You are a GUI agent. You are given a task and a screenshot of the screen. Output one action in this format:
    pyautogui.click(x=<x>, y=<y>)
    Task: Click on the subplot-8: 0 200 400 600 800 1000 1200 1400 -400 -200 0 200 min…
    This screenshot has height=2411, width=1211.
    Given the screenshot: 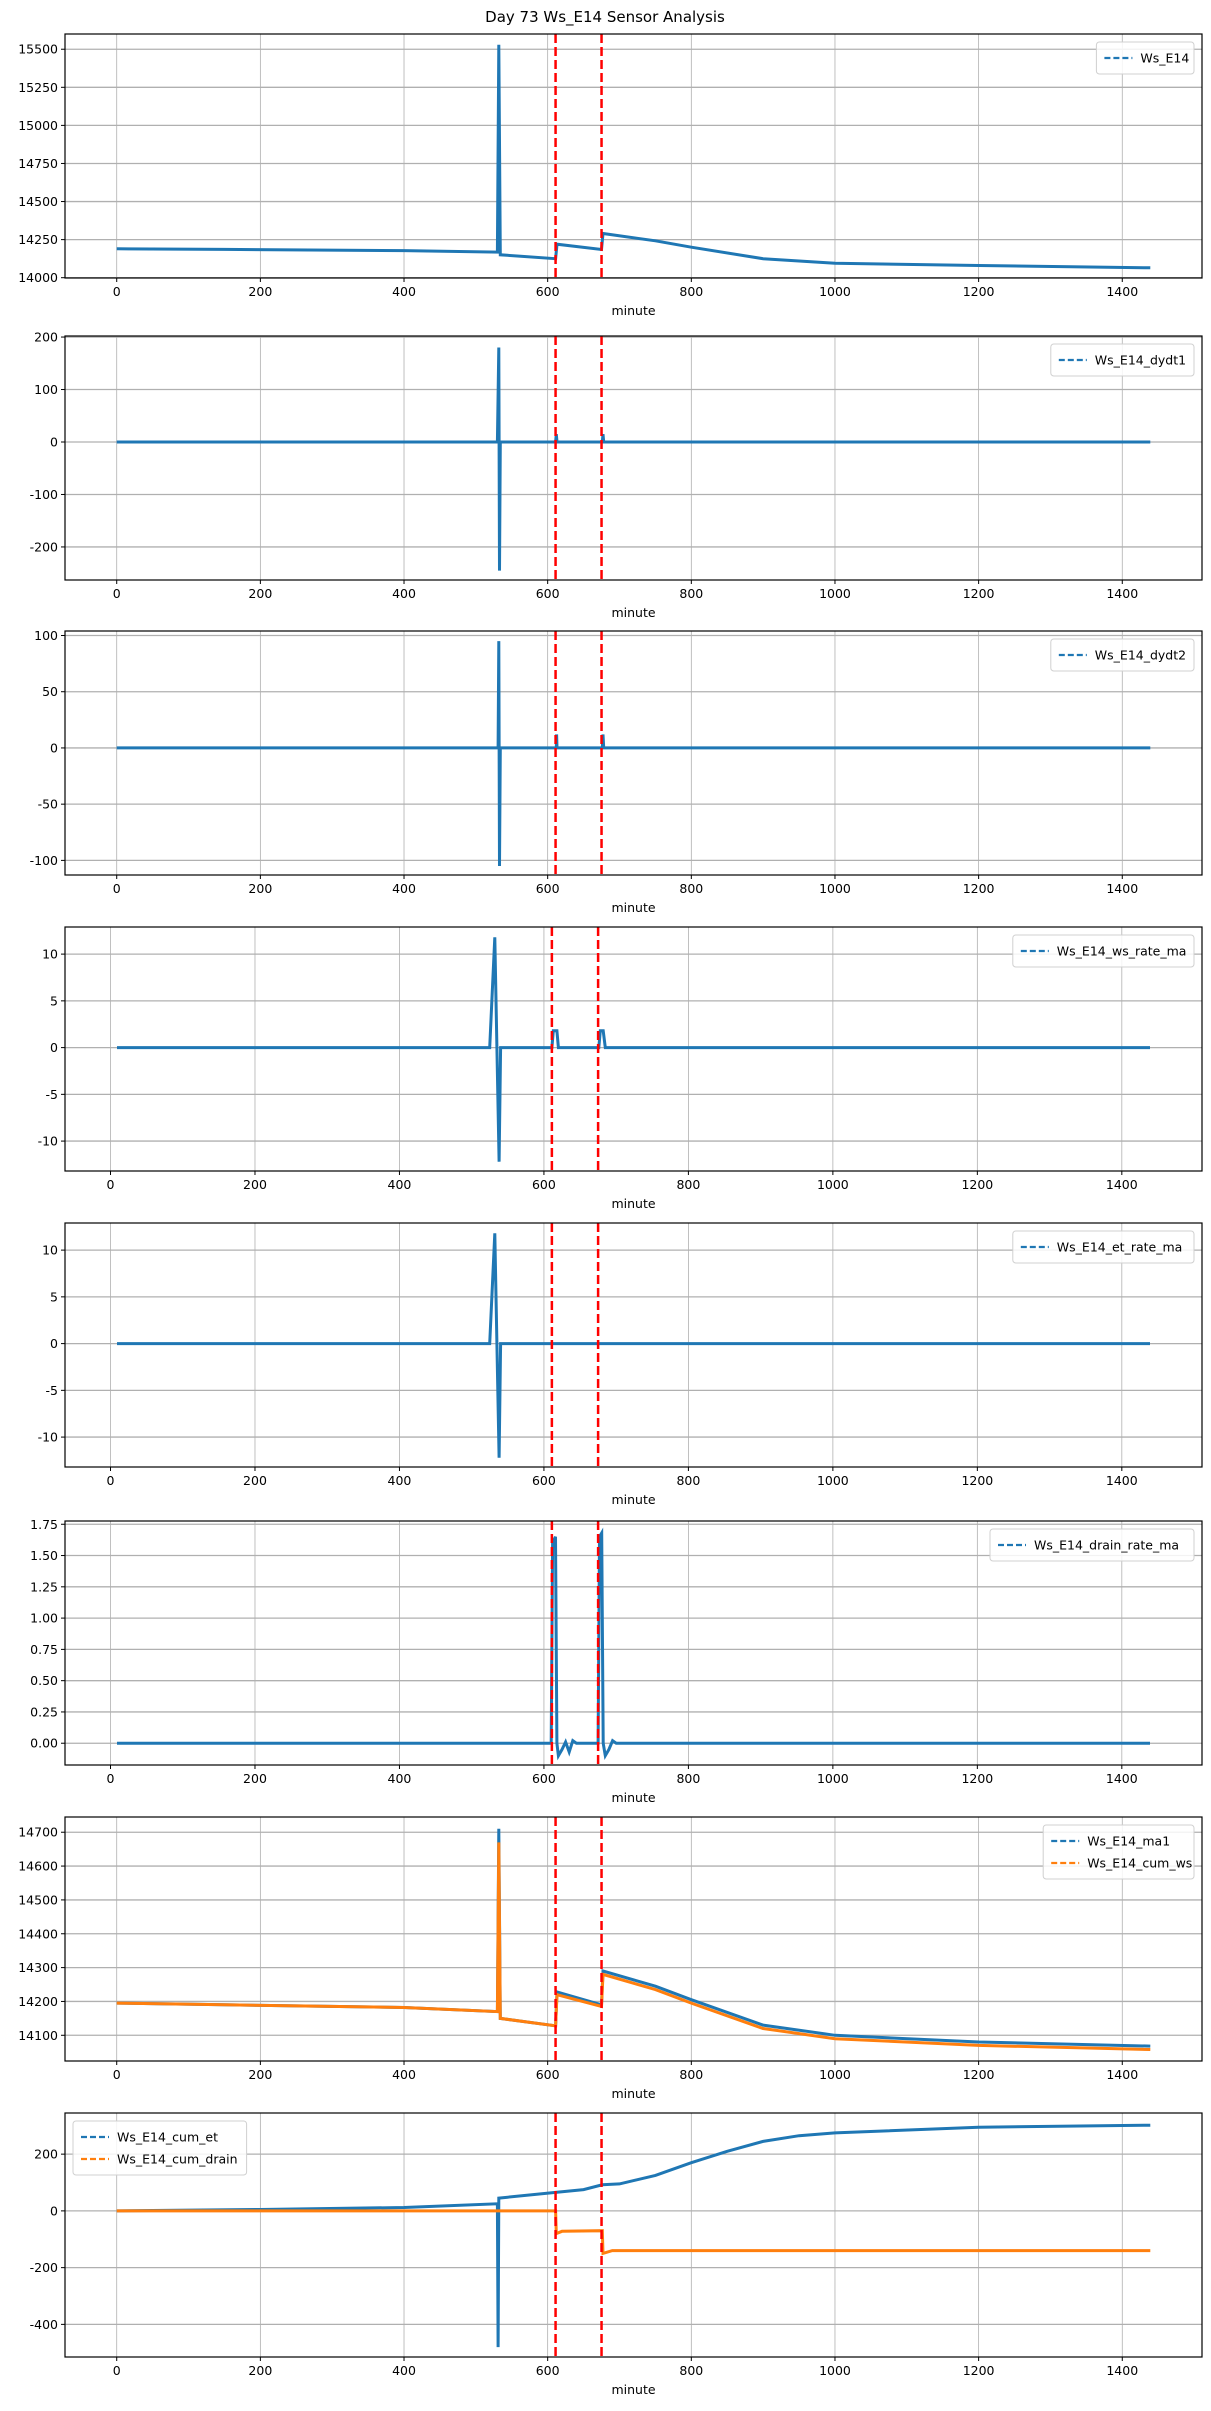 What is the action you would take?
    pyautogui.click(x=616, y=2254)
    